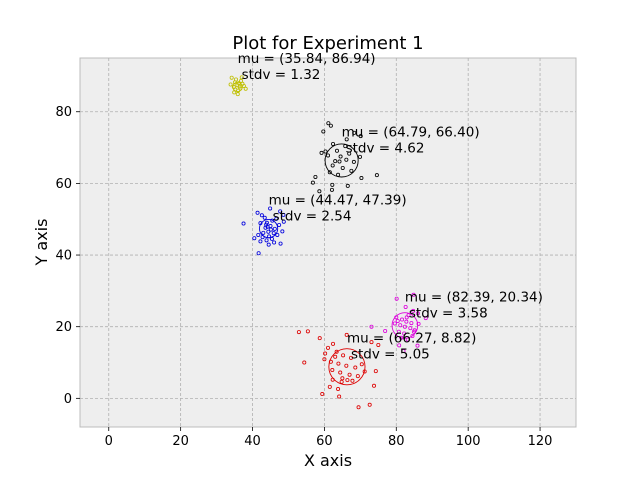 Image resolution: width=640 pixels, height=480 pixels. What do you see at coordinates (63, 256) in the screenshot?
I see `y-tick-label: 40` at bounding box center [63, 256].